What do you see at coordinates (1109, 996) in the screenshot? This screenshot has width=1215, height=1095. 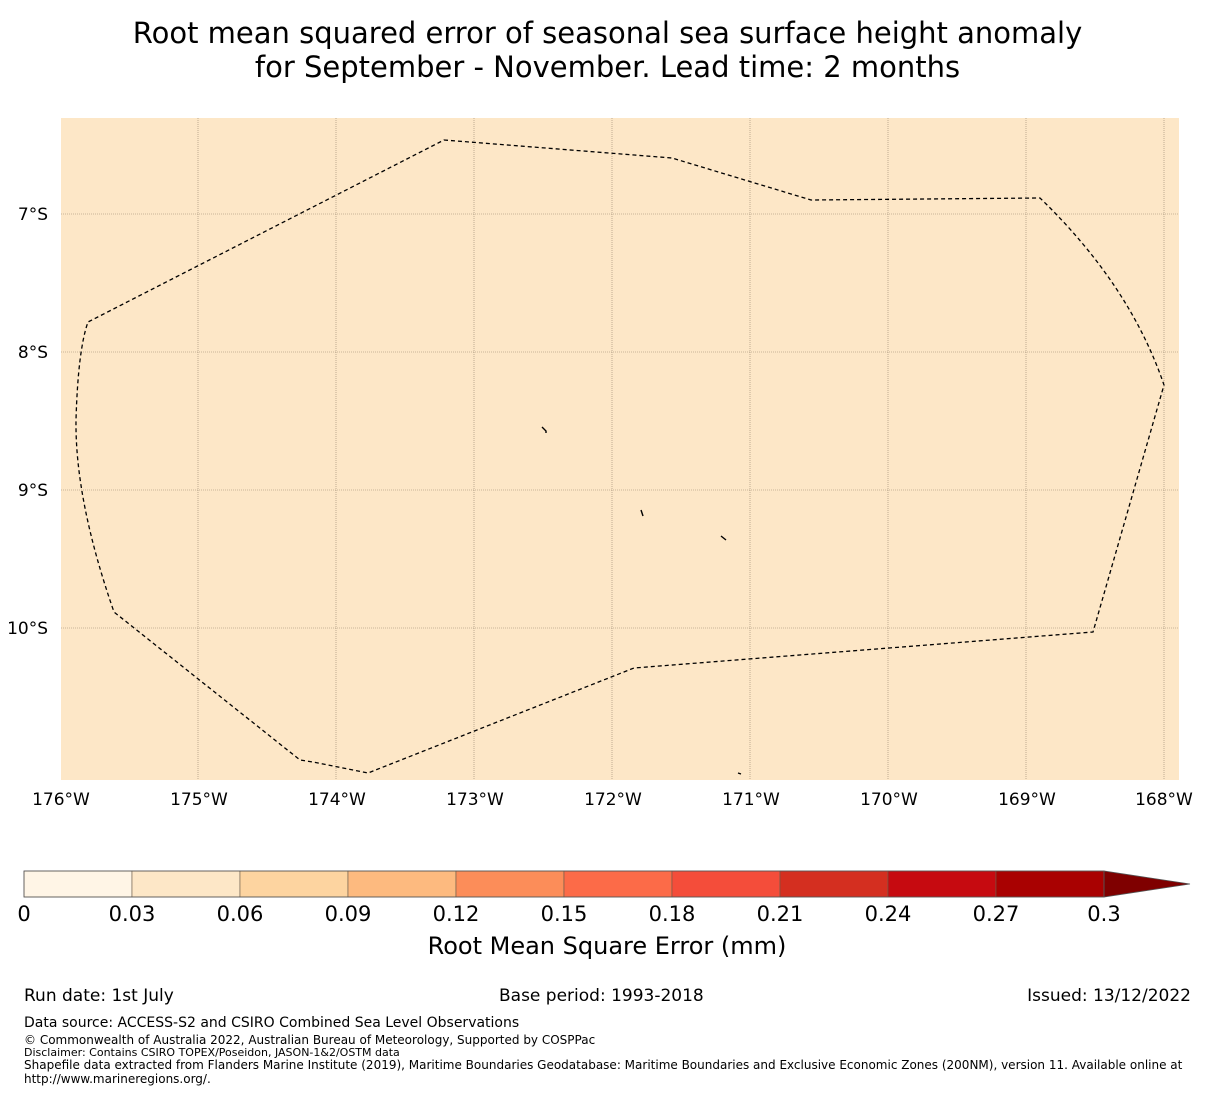 I see `issued-date: Issued: 13/12/2022` at bounding box center [1109, 996].